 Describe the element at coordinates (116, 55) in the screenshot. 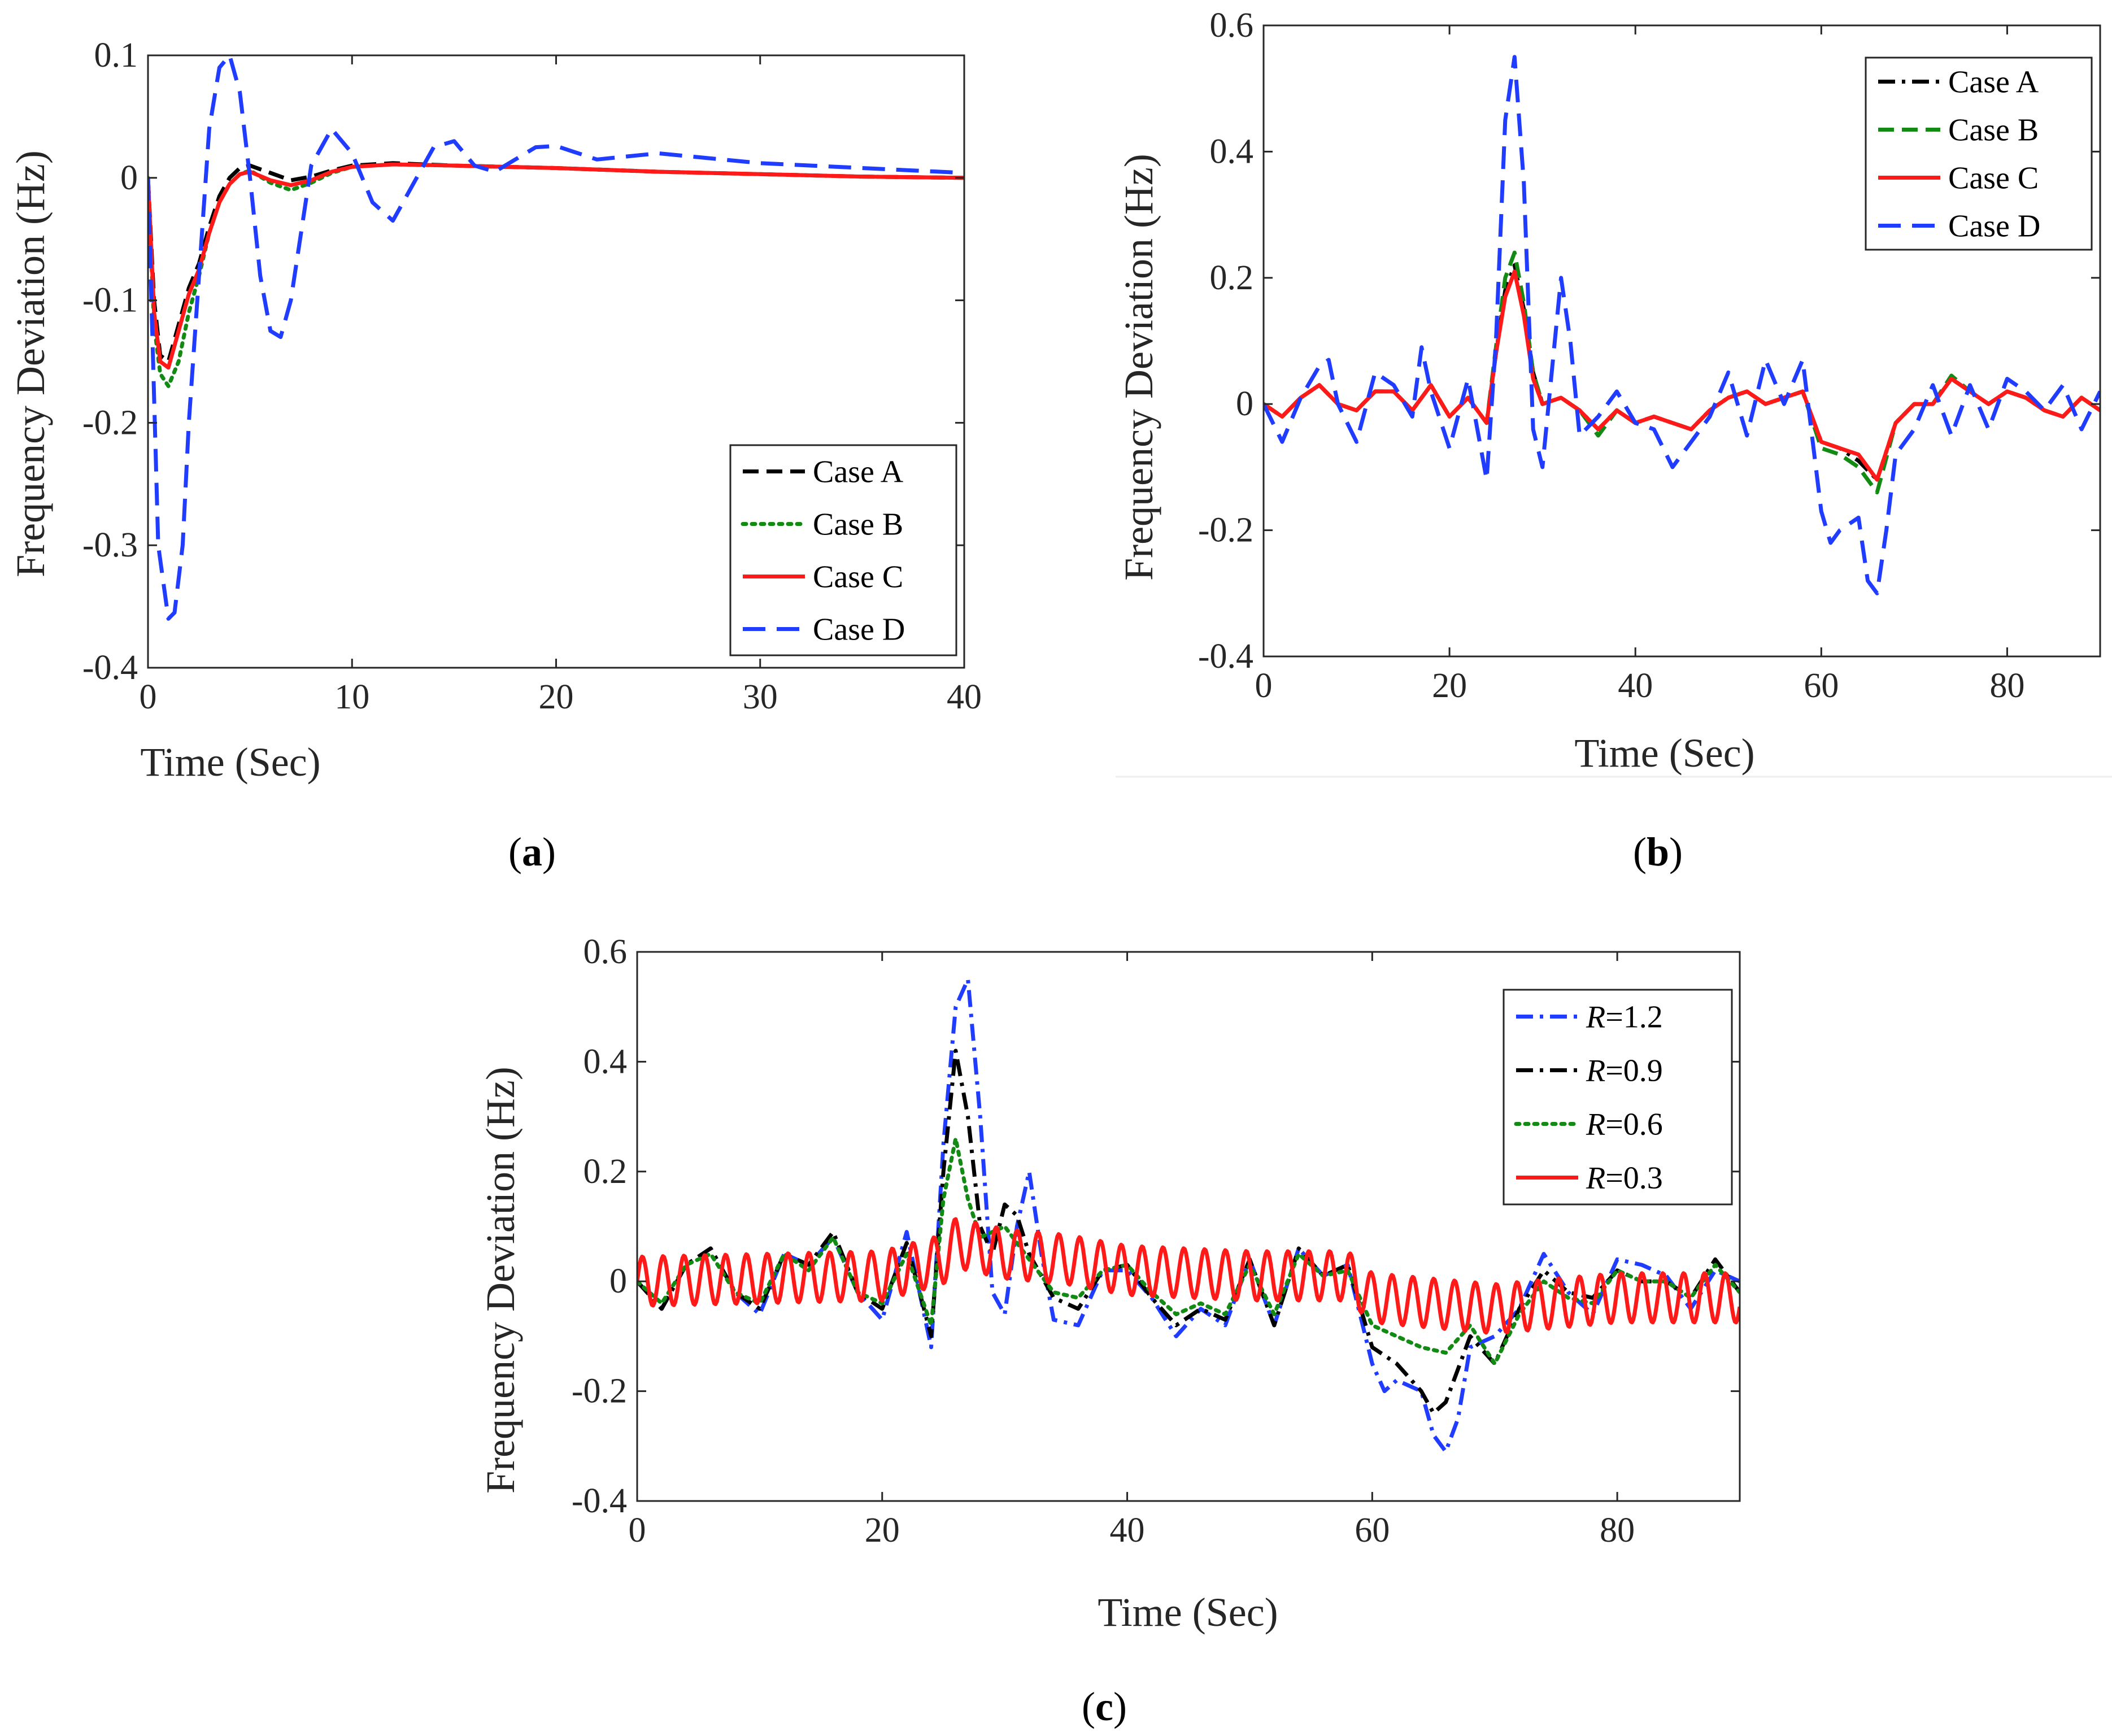

I see `y-tick-label-a-0: 0.1` at that location.